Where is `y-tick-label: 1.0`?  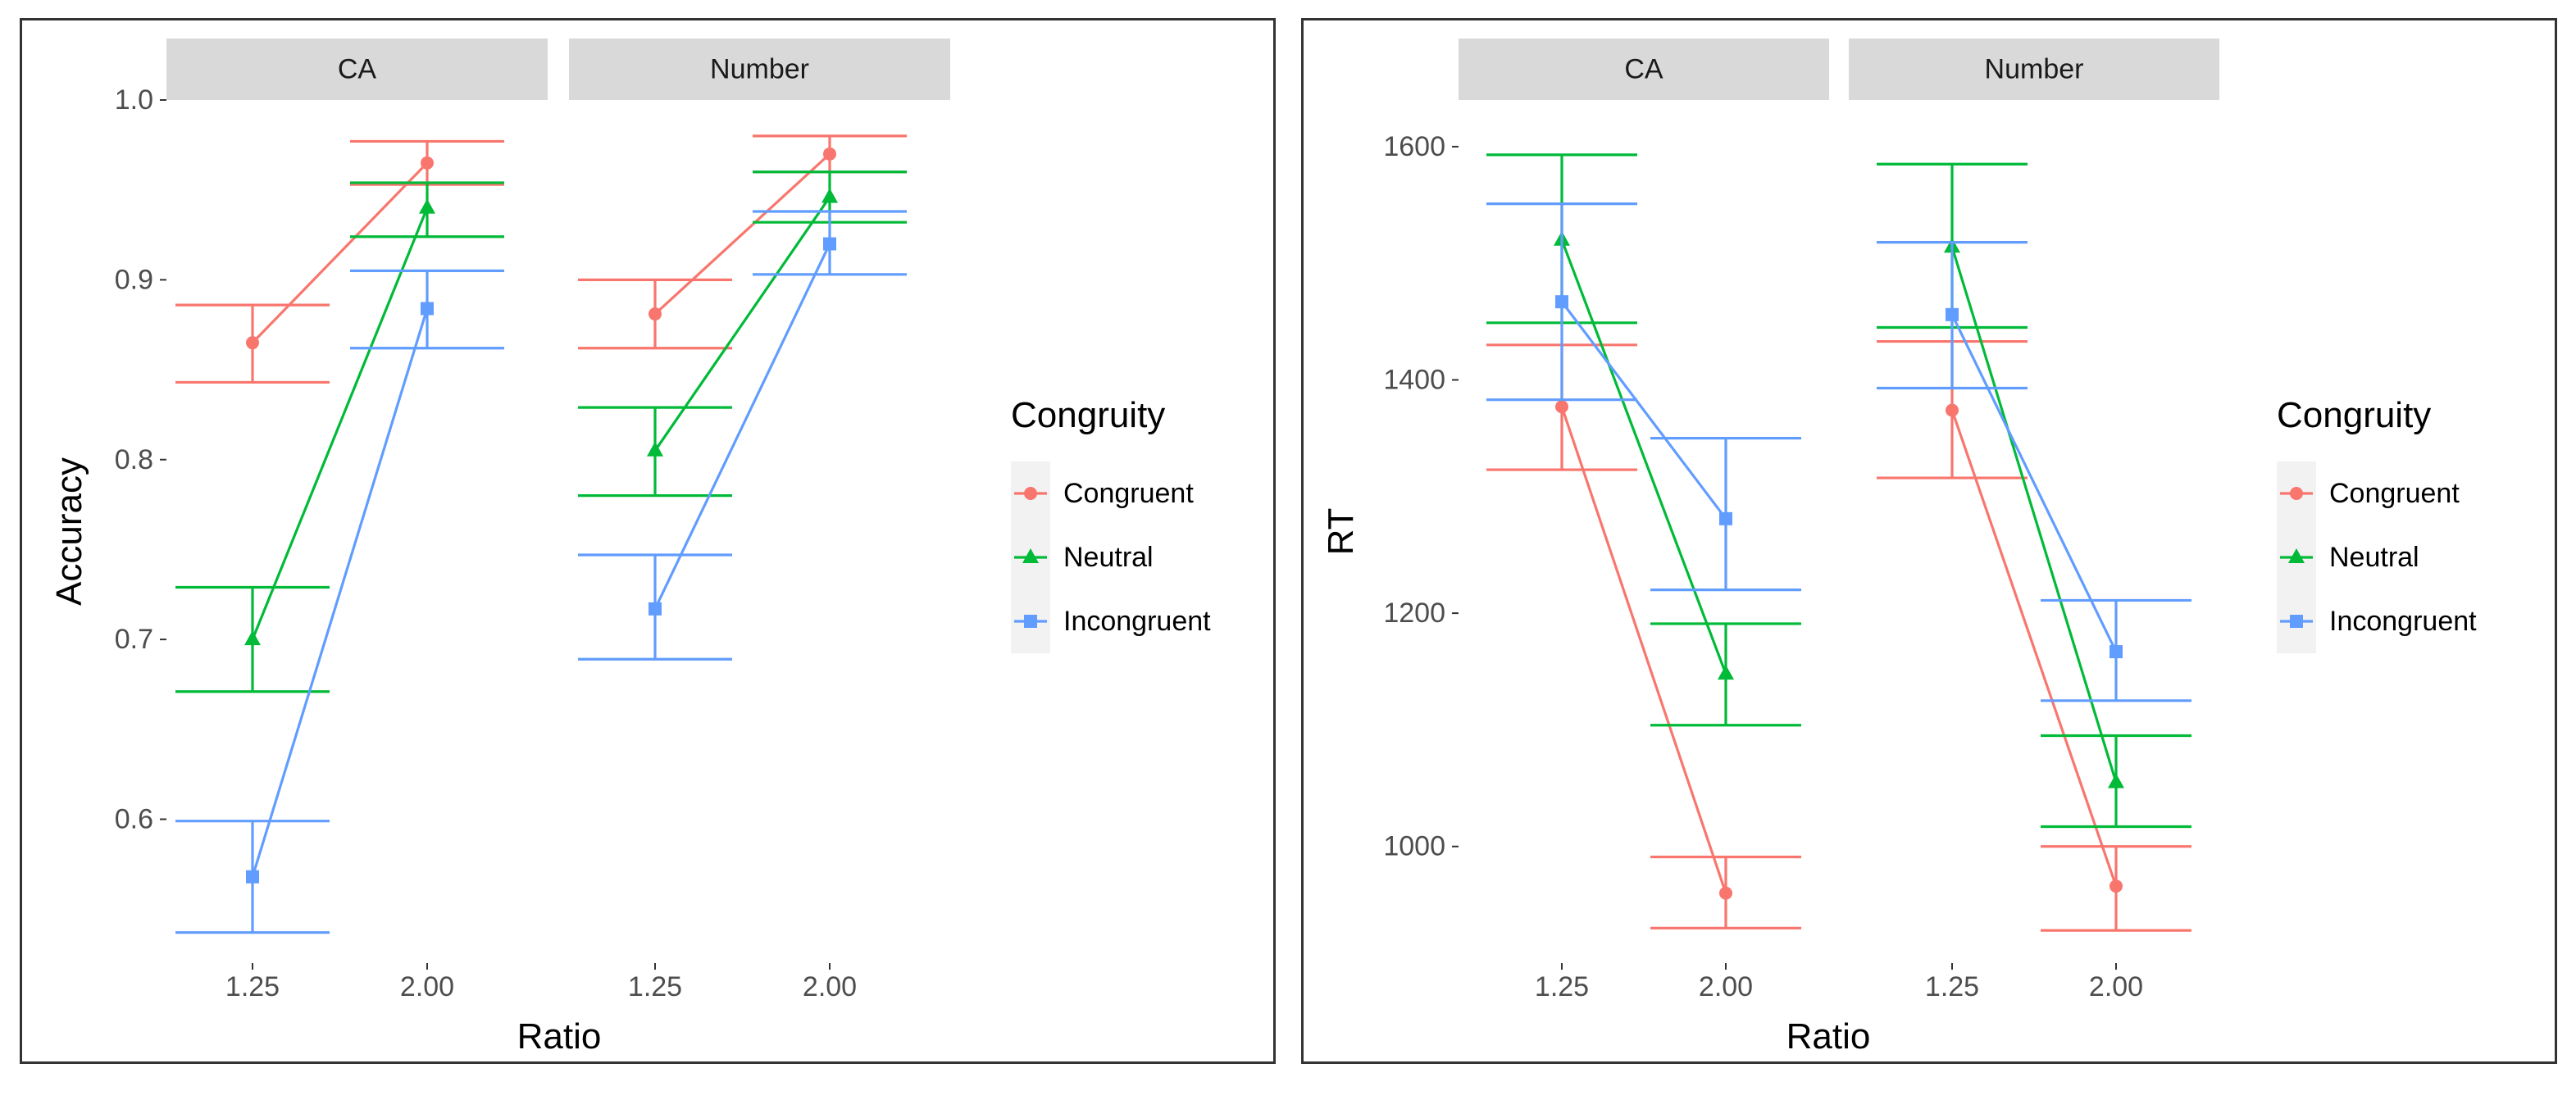 y-tick-label: 1.0 is located at coordinates (134, 100).